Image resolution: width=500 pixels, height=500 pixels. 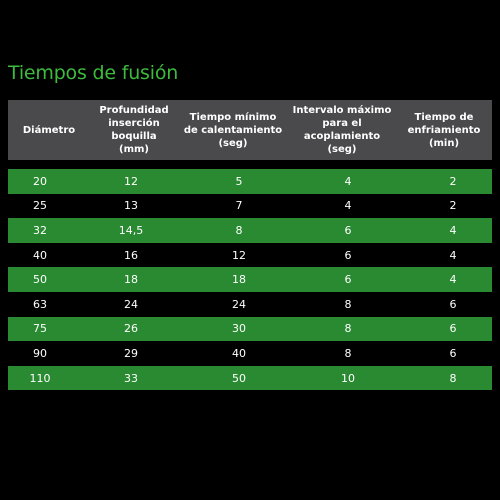 I want to click on table-row: 32 14,5 8 6 4, so click(x=250, y=230).